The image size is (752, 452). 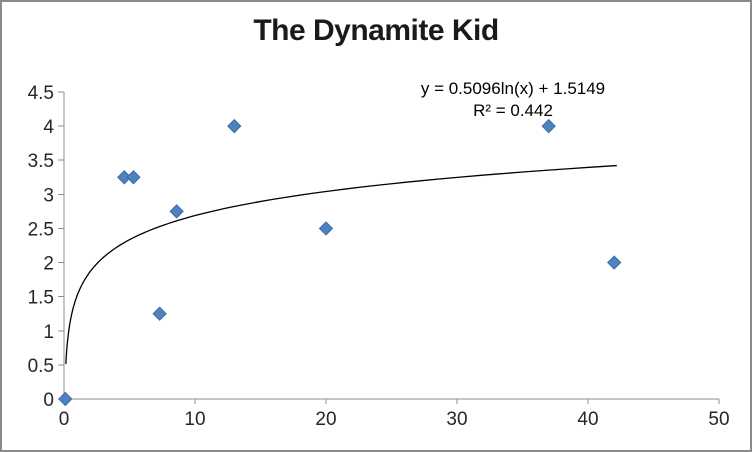 What do you see at coordinates (513, 88) in the screenshot?
I see `trendline-equation: y = 0.5096ln(x) + 1.5149` at bounding box center [513, 88].